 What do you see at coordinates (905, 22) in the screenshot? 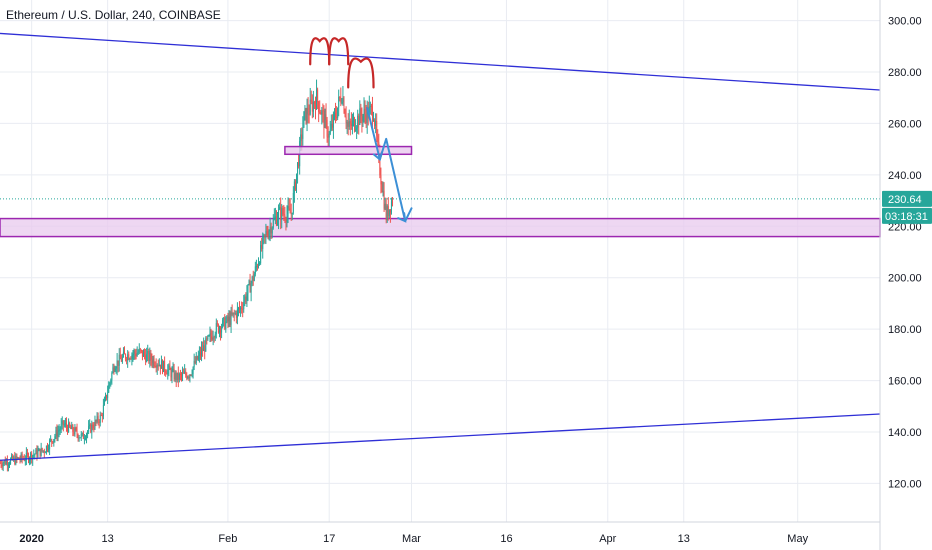
I see `y-tick-label: 300.00` at bounding box center [905, 22].